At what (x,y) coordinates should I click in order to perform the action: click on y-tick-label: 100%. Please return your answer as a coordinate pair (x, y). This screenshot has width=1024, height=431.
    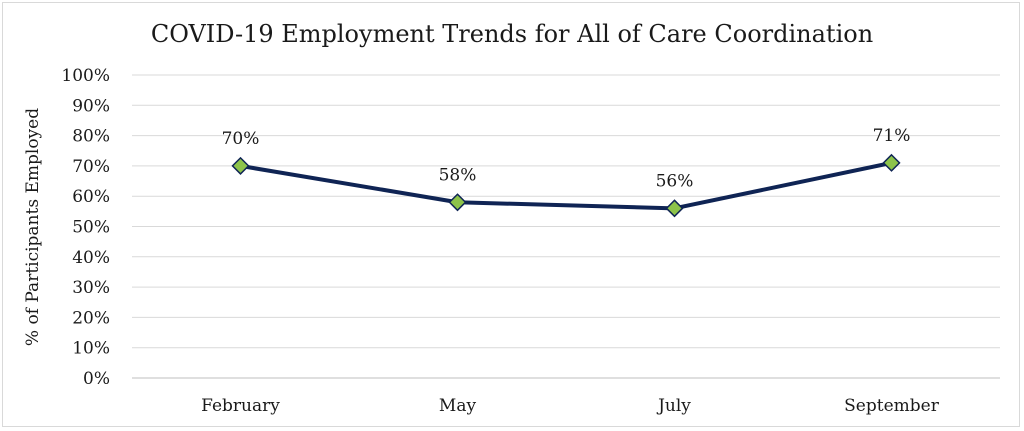
    Looking at the image, I should click on (85, 76).